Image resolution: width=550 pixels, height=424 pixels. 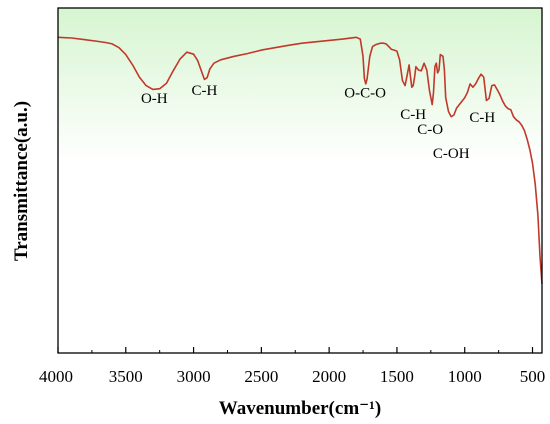 What do you see at coordinates (451, 154) in the screenshot?
I see `peak-label-5: C-OH` at bounding box center [451, 154].